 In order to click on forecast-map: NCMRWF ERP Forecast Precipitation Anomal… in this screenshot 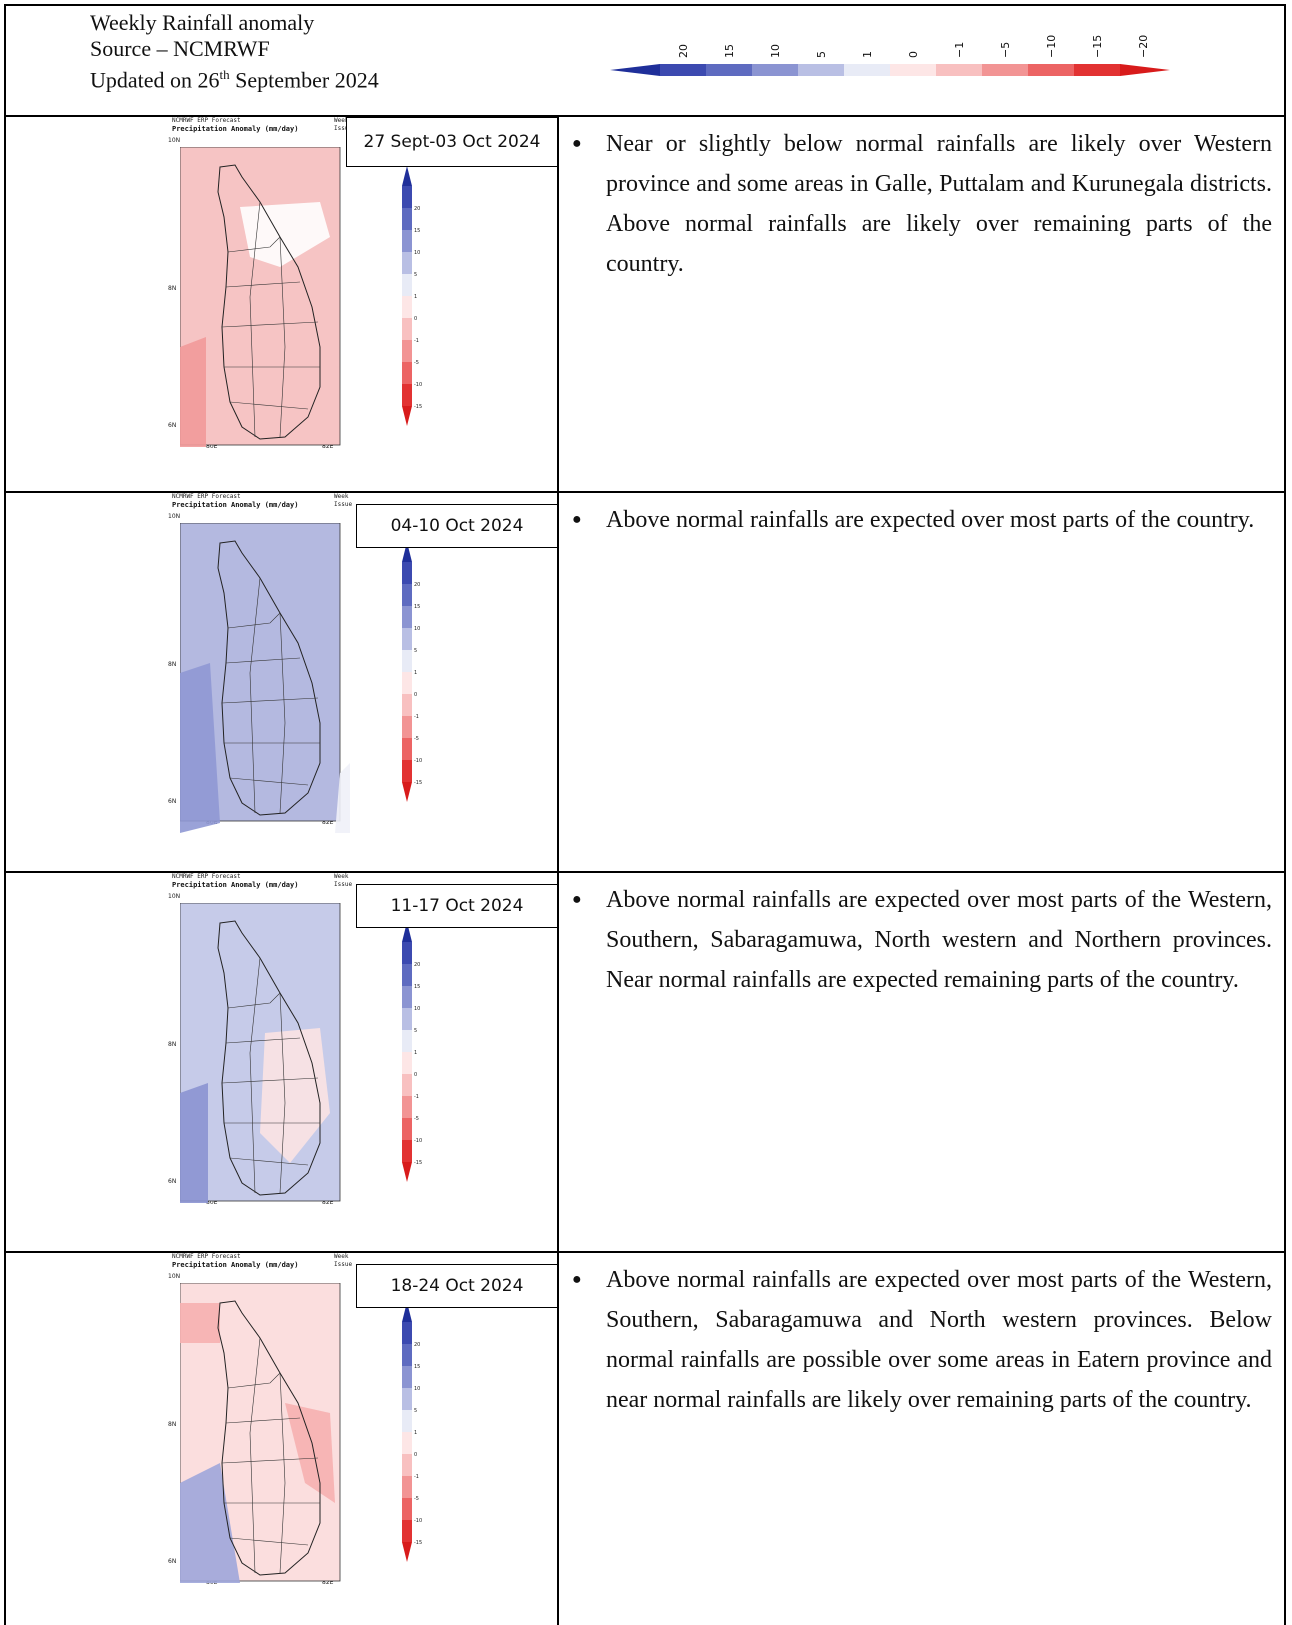, I will do `click(271, 673)`.